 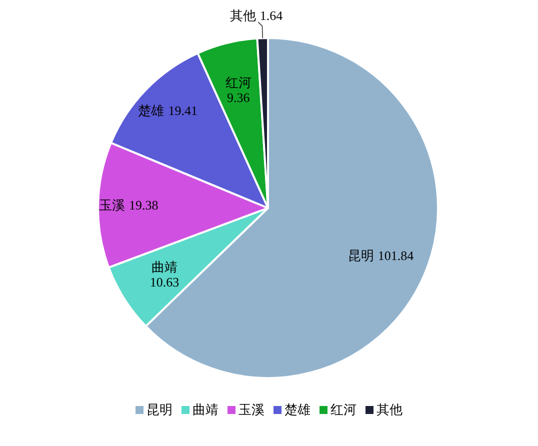 I want to click on data-label: 1.64, so click(x=272, y=16).